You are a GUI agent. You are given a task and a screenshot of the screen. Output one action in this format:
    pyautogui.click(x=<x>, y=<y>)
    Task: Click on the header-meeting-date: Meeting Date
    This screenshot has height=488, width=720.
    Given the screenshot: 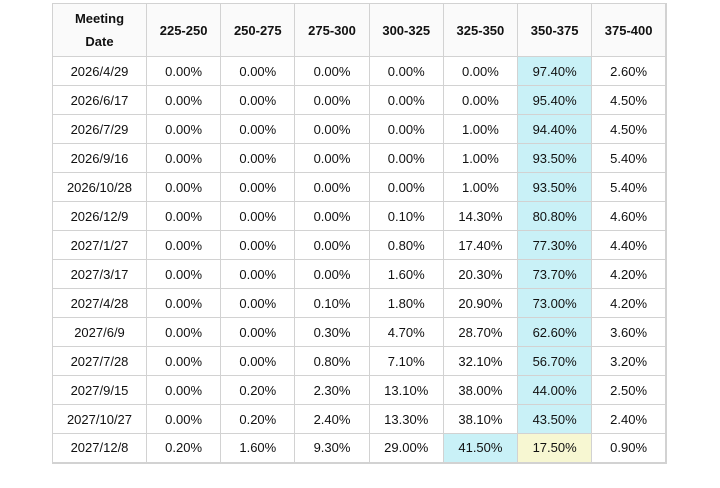 What is the action you would take?
    pyautogui.click(x=99, y=30)
    